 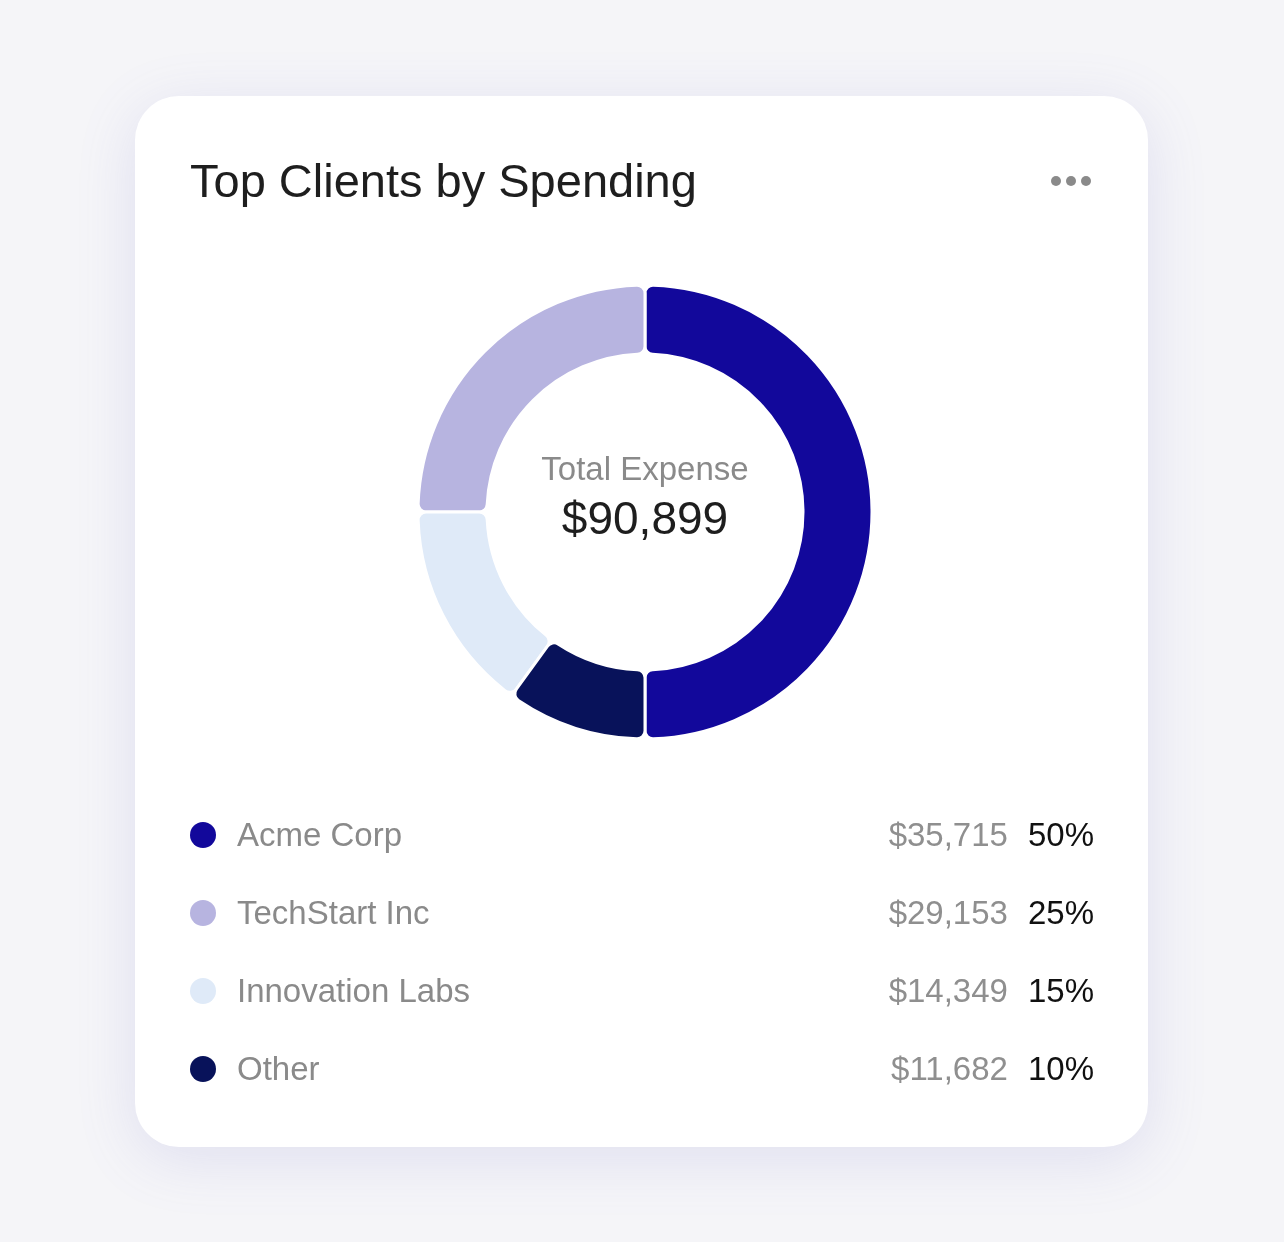 I want to click on chart-title: Top Clients by Spending, so click(x=443, y=181).